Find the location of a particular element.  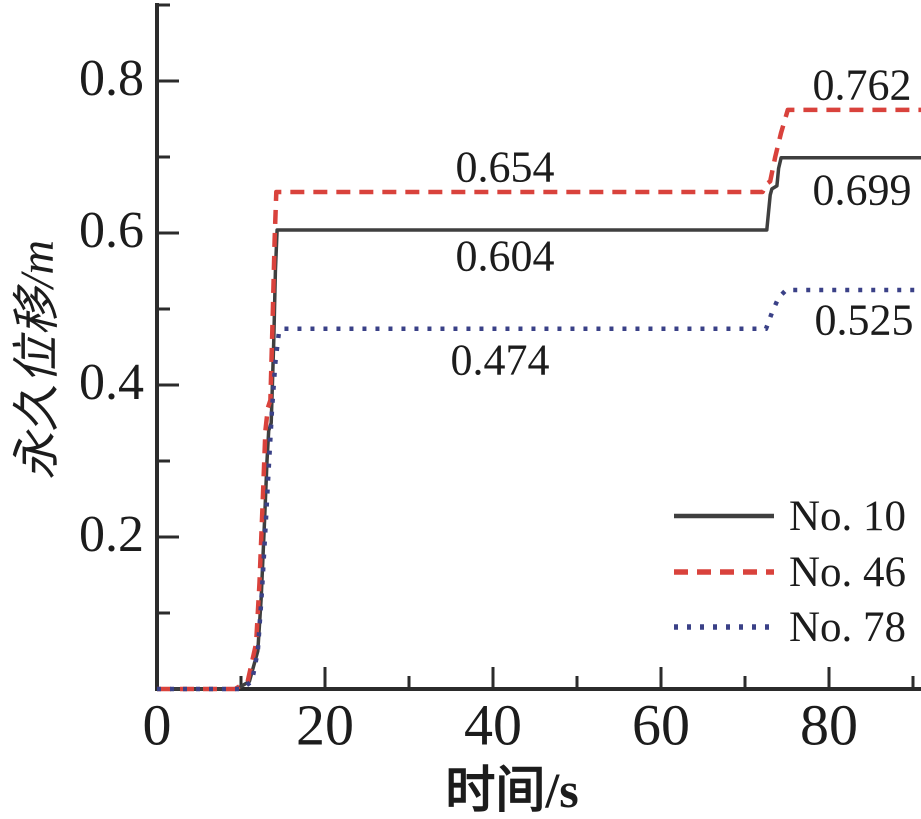

y-tick-label-0.6: 0.6 is located at coordinates (111, 231).